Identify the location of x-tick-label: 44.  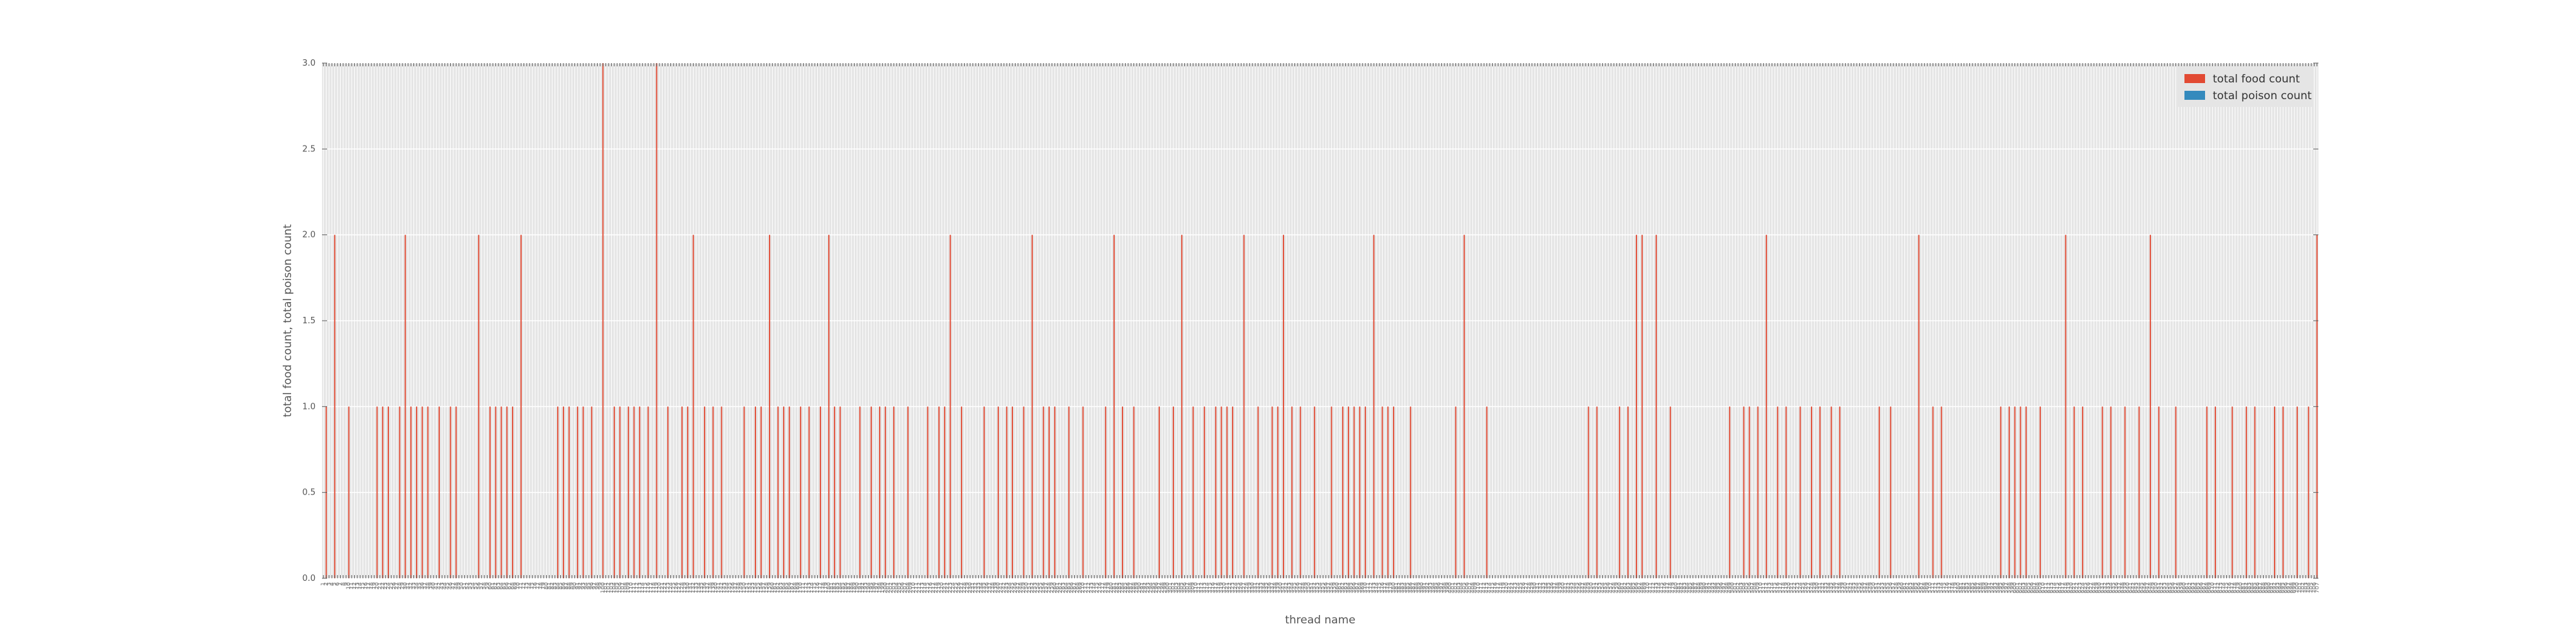
(445, 586).